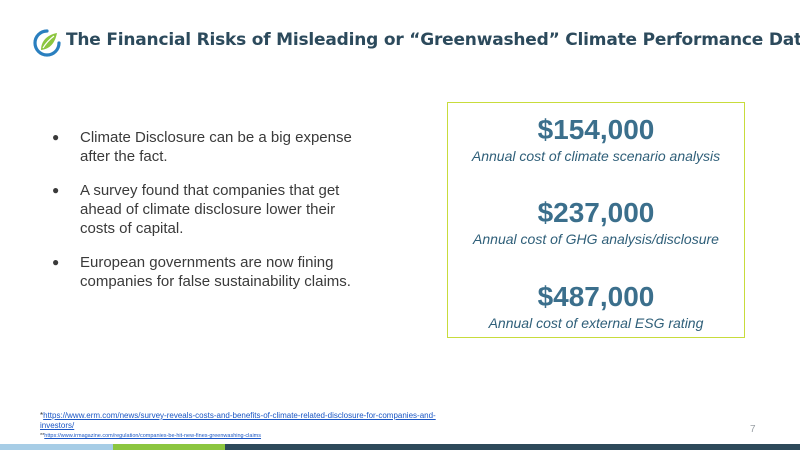 The height and width of the screenshot is (450, 800). Describe the element at coordinates (512, 447) in the screenshot. I see `bar-segment-dark` at that location.